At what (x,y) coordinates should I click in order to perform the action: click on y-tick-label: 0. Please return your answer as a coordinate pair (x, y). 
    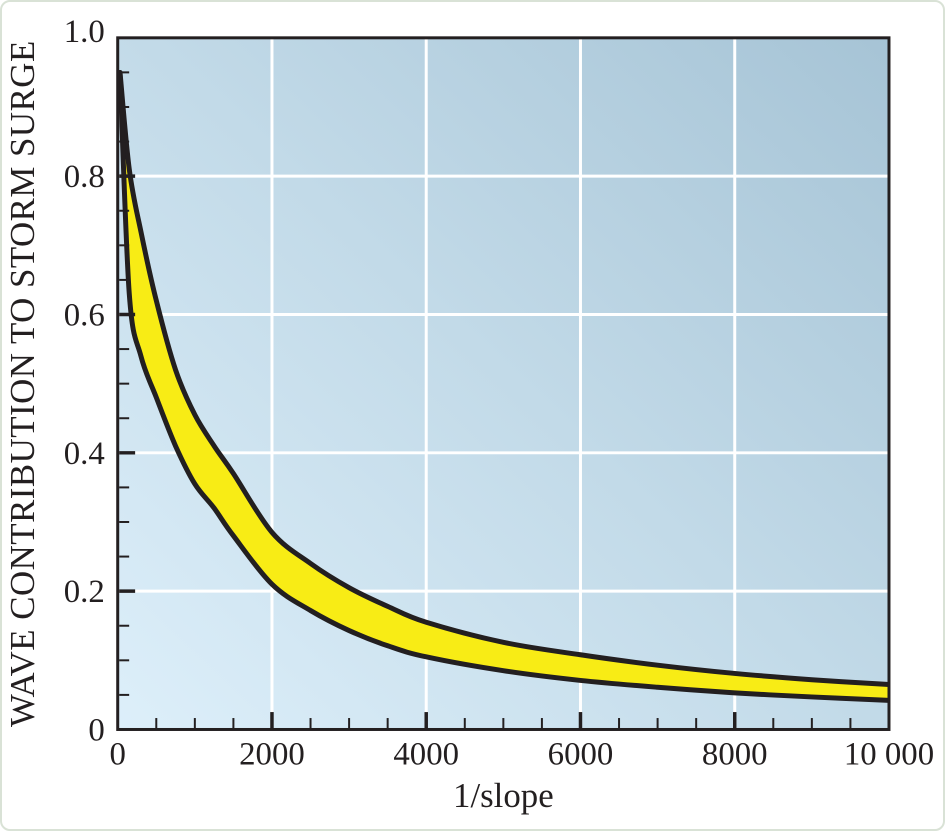
    Looking at the image, I should click on (96, 730).